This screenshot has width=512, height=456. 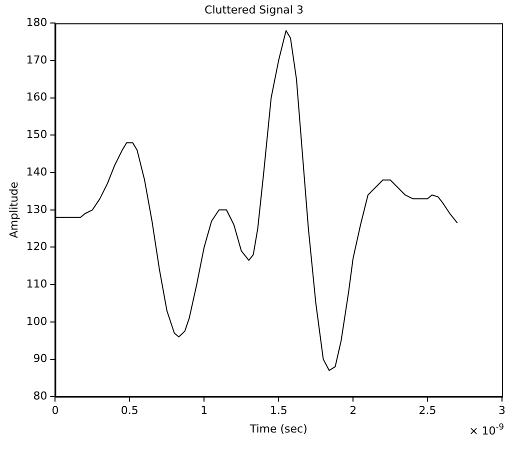 What do you see at coordinates (37, 209) in the screenshot?
I see `y-tick-label: 130` at bounding box center [37, 209].